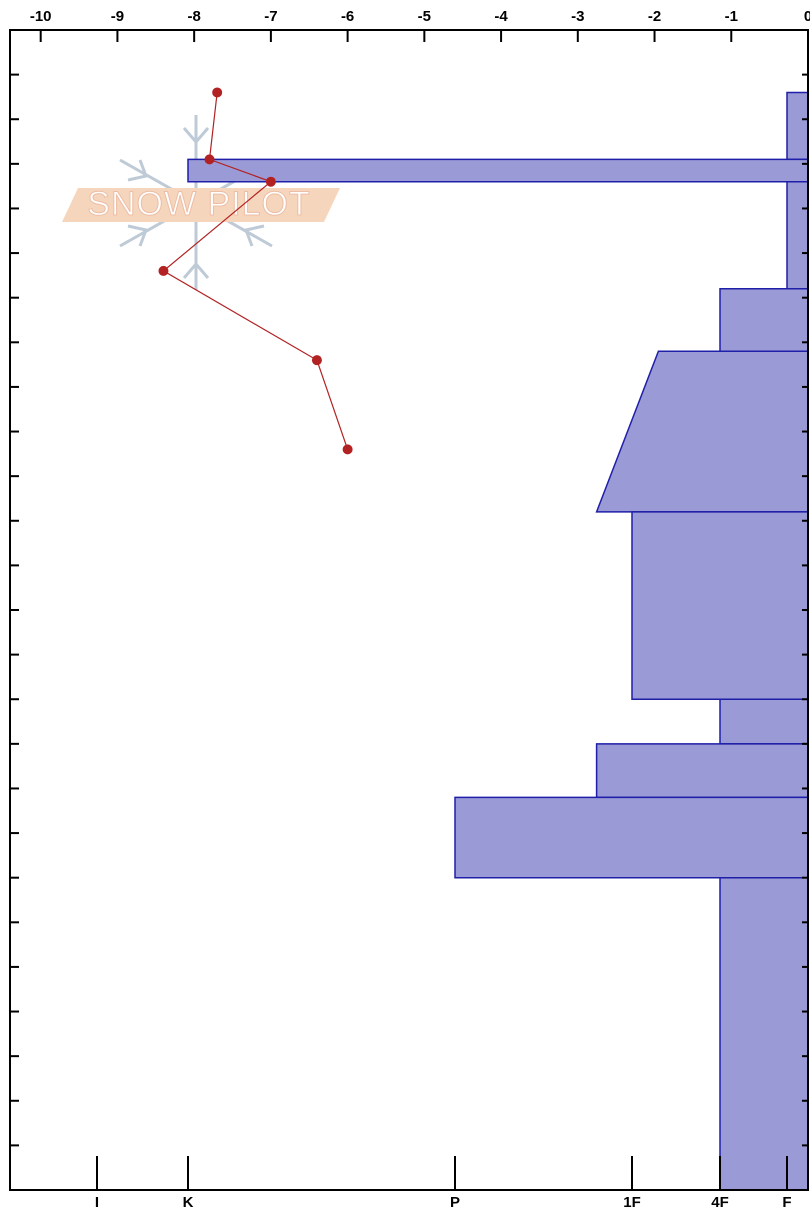 The image size is (810, 1214). What do you see at coordinates (41, 16) in the screenshot?
I see `x-tick-label: -10` at bounding box center [41, 16].